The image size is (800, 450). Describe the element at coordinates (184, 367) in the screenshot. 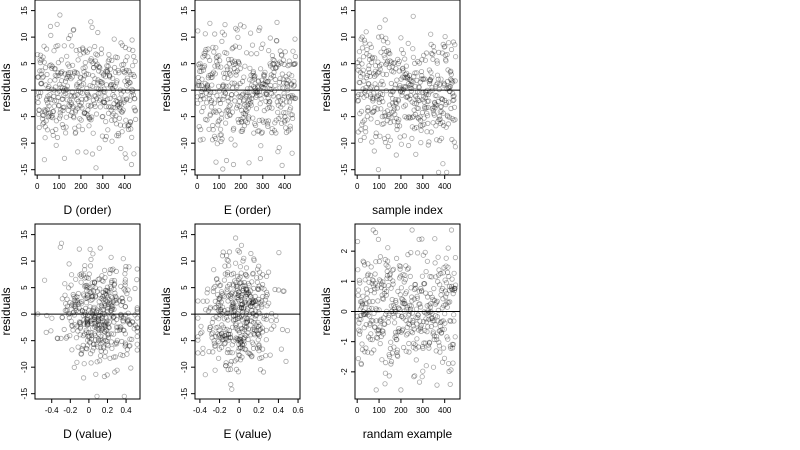

I see `y-tick-label: -10` at that location.